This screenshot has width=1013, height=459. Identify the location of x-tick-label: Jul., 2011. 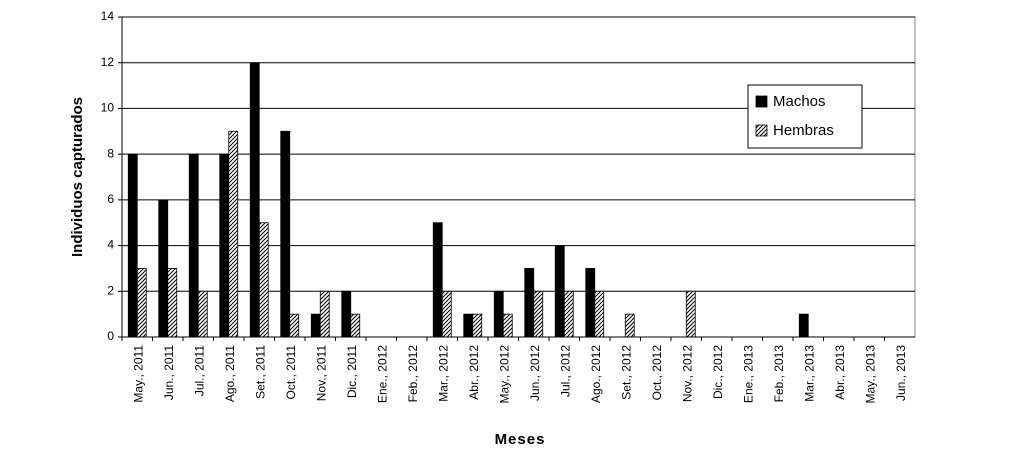
(199, 370).